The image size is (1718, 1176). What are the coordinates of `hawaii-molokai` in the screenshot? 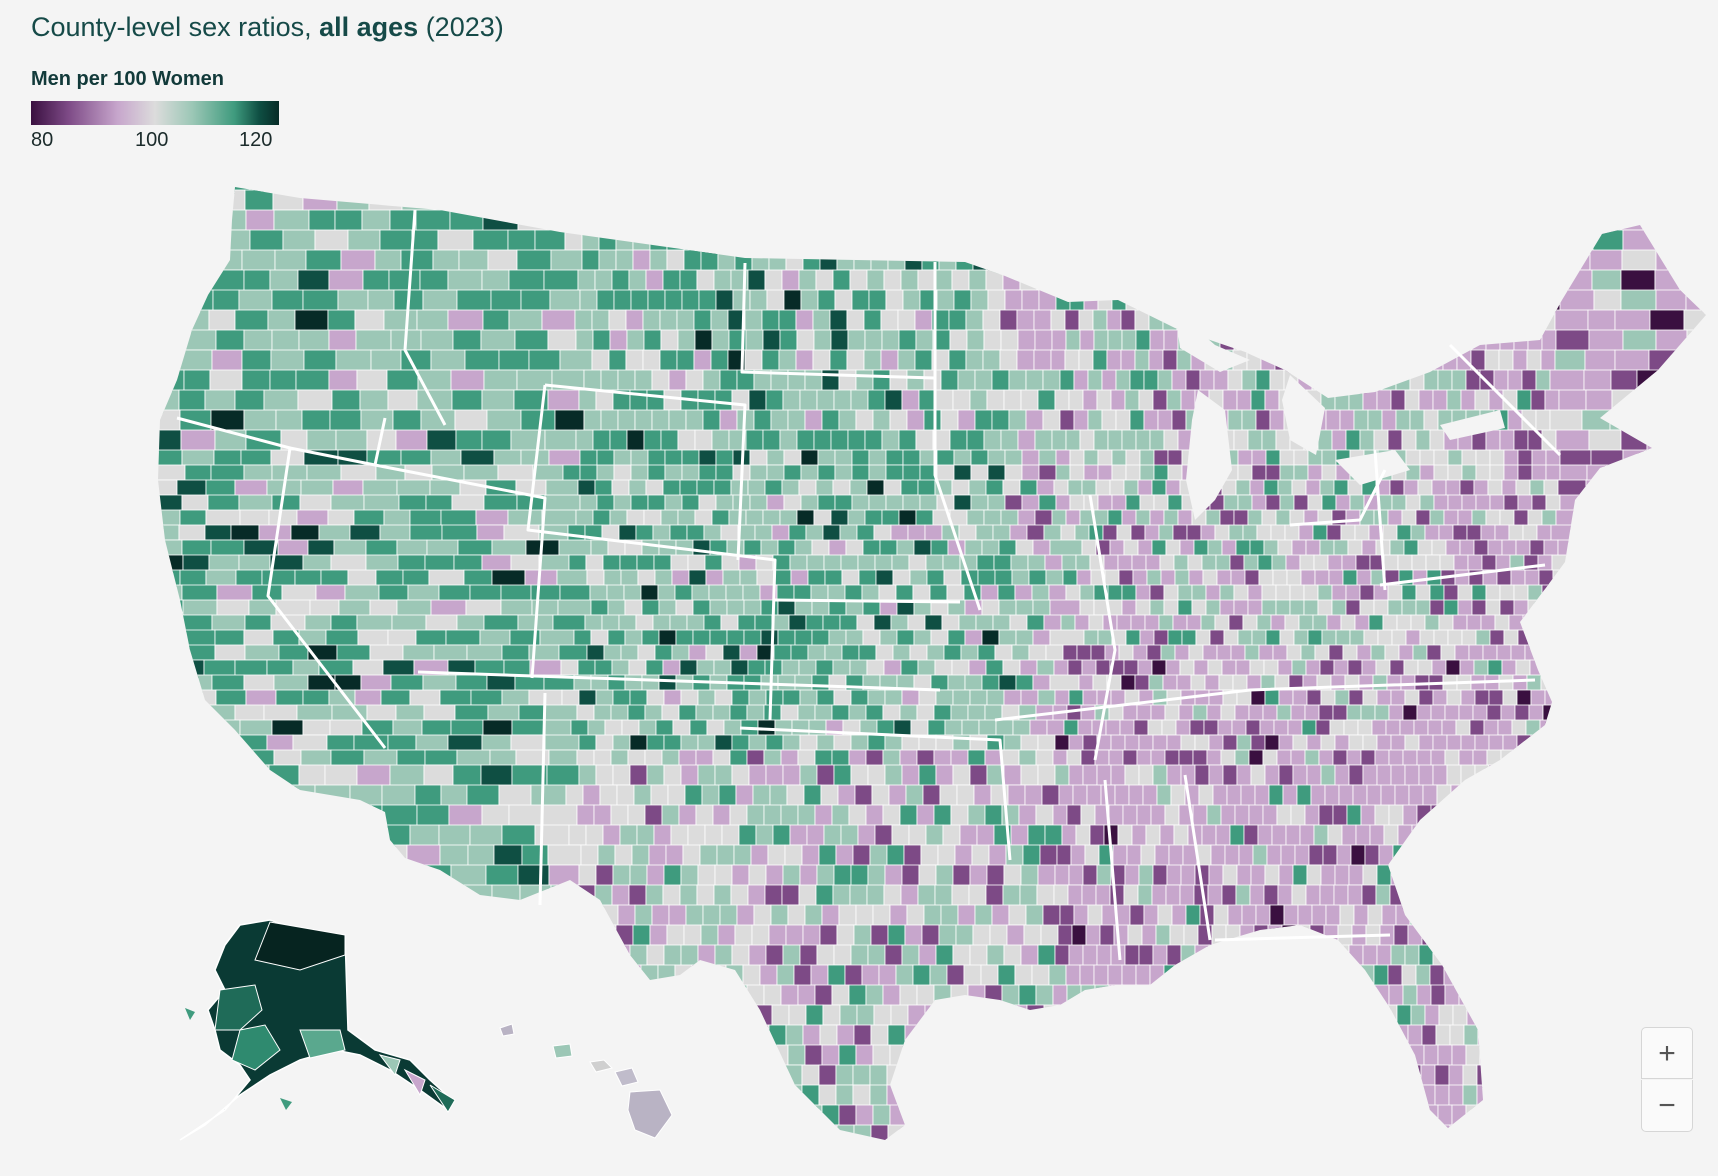 It's located at (601, 1066).